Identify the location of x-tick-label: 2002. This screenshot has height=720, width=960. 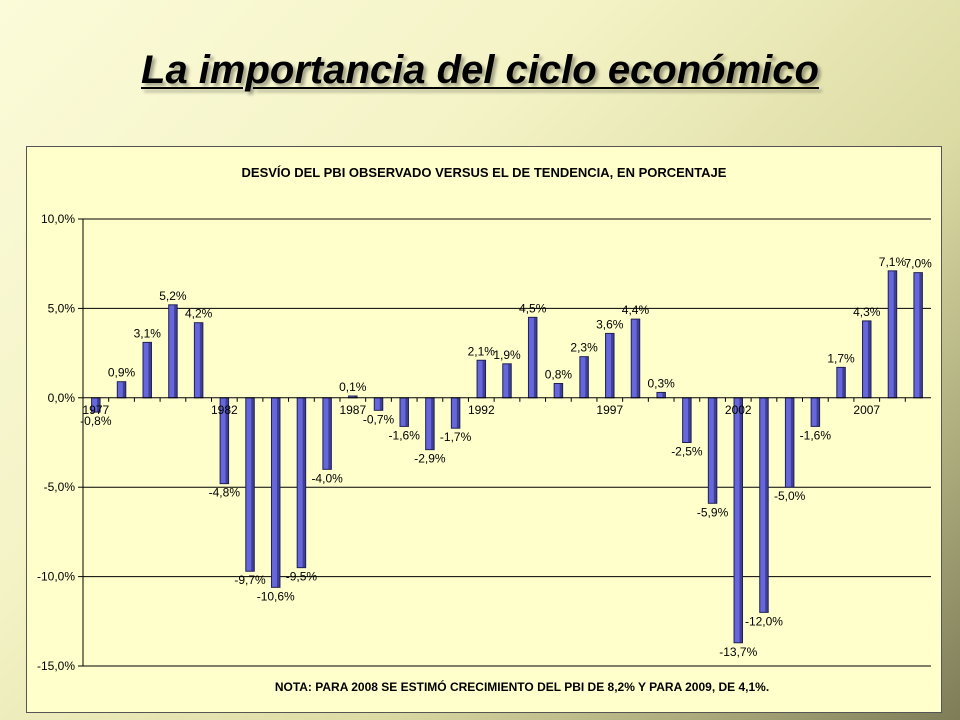
(738, 410).